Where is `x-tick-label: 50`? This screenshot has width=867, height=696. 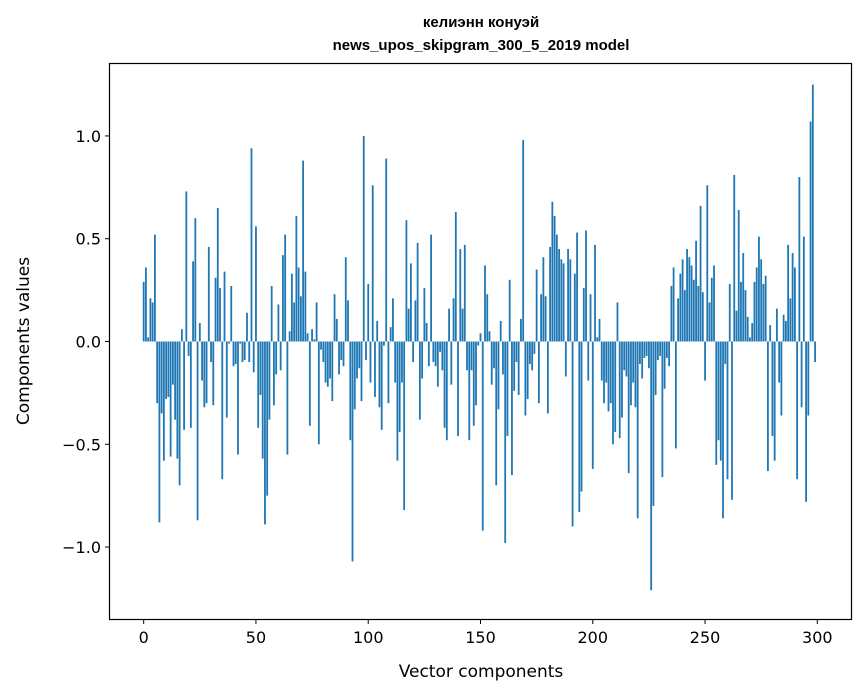 x-tick-label: 50 is located at coordinates (256, 637).